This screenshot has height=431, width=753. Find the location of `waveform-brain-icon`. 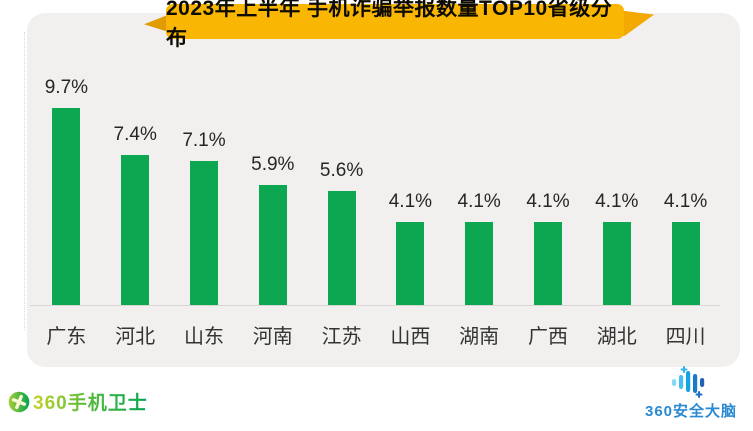

waveform-brain-icon is located at coordinates (691, 382).